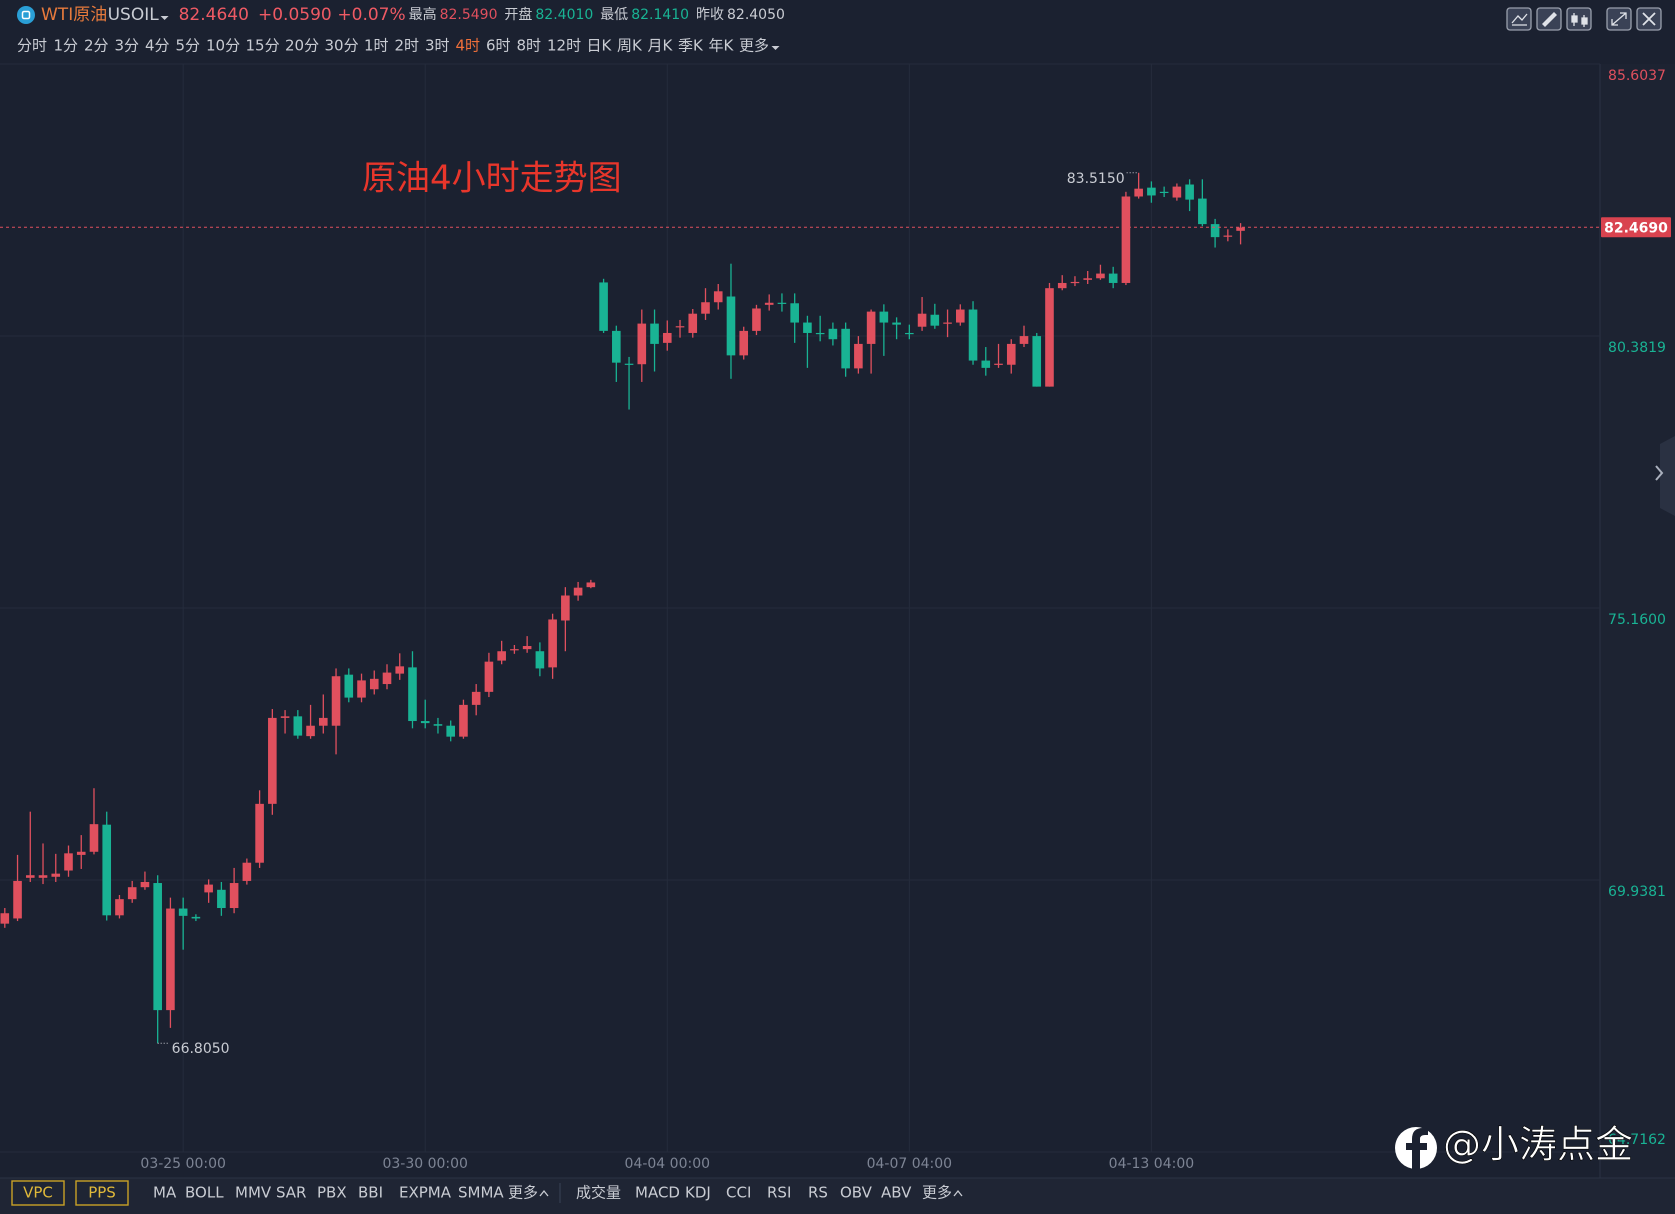 The height and width of the screenshot is (1214, 1675). What do you see at coordinates (188, 46) in the screenshot?
I see `period-tab: 5分` at bounding box center [188, 46].